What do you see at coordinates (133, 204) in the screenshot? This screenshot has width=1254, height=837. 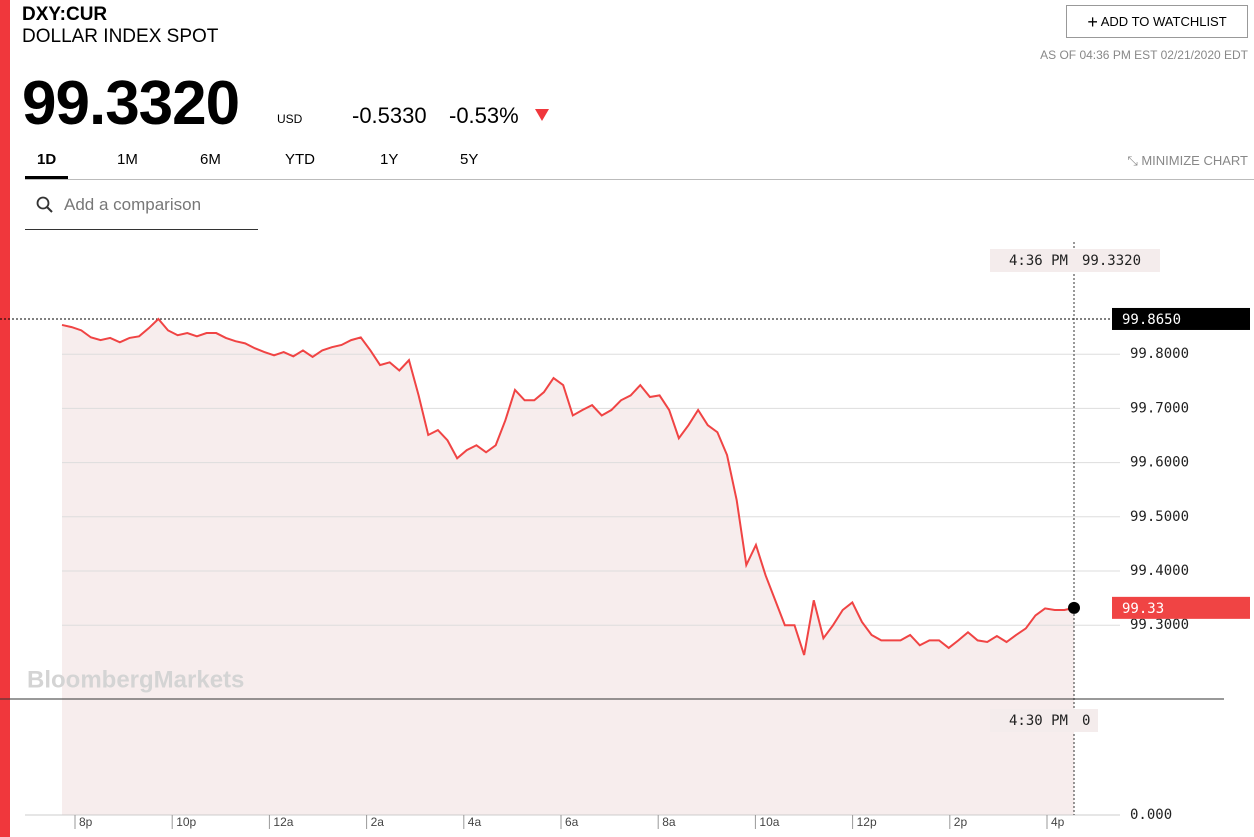 I see `search-placeholder: Add a comparison` at bounding box center [133, 204].